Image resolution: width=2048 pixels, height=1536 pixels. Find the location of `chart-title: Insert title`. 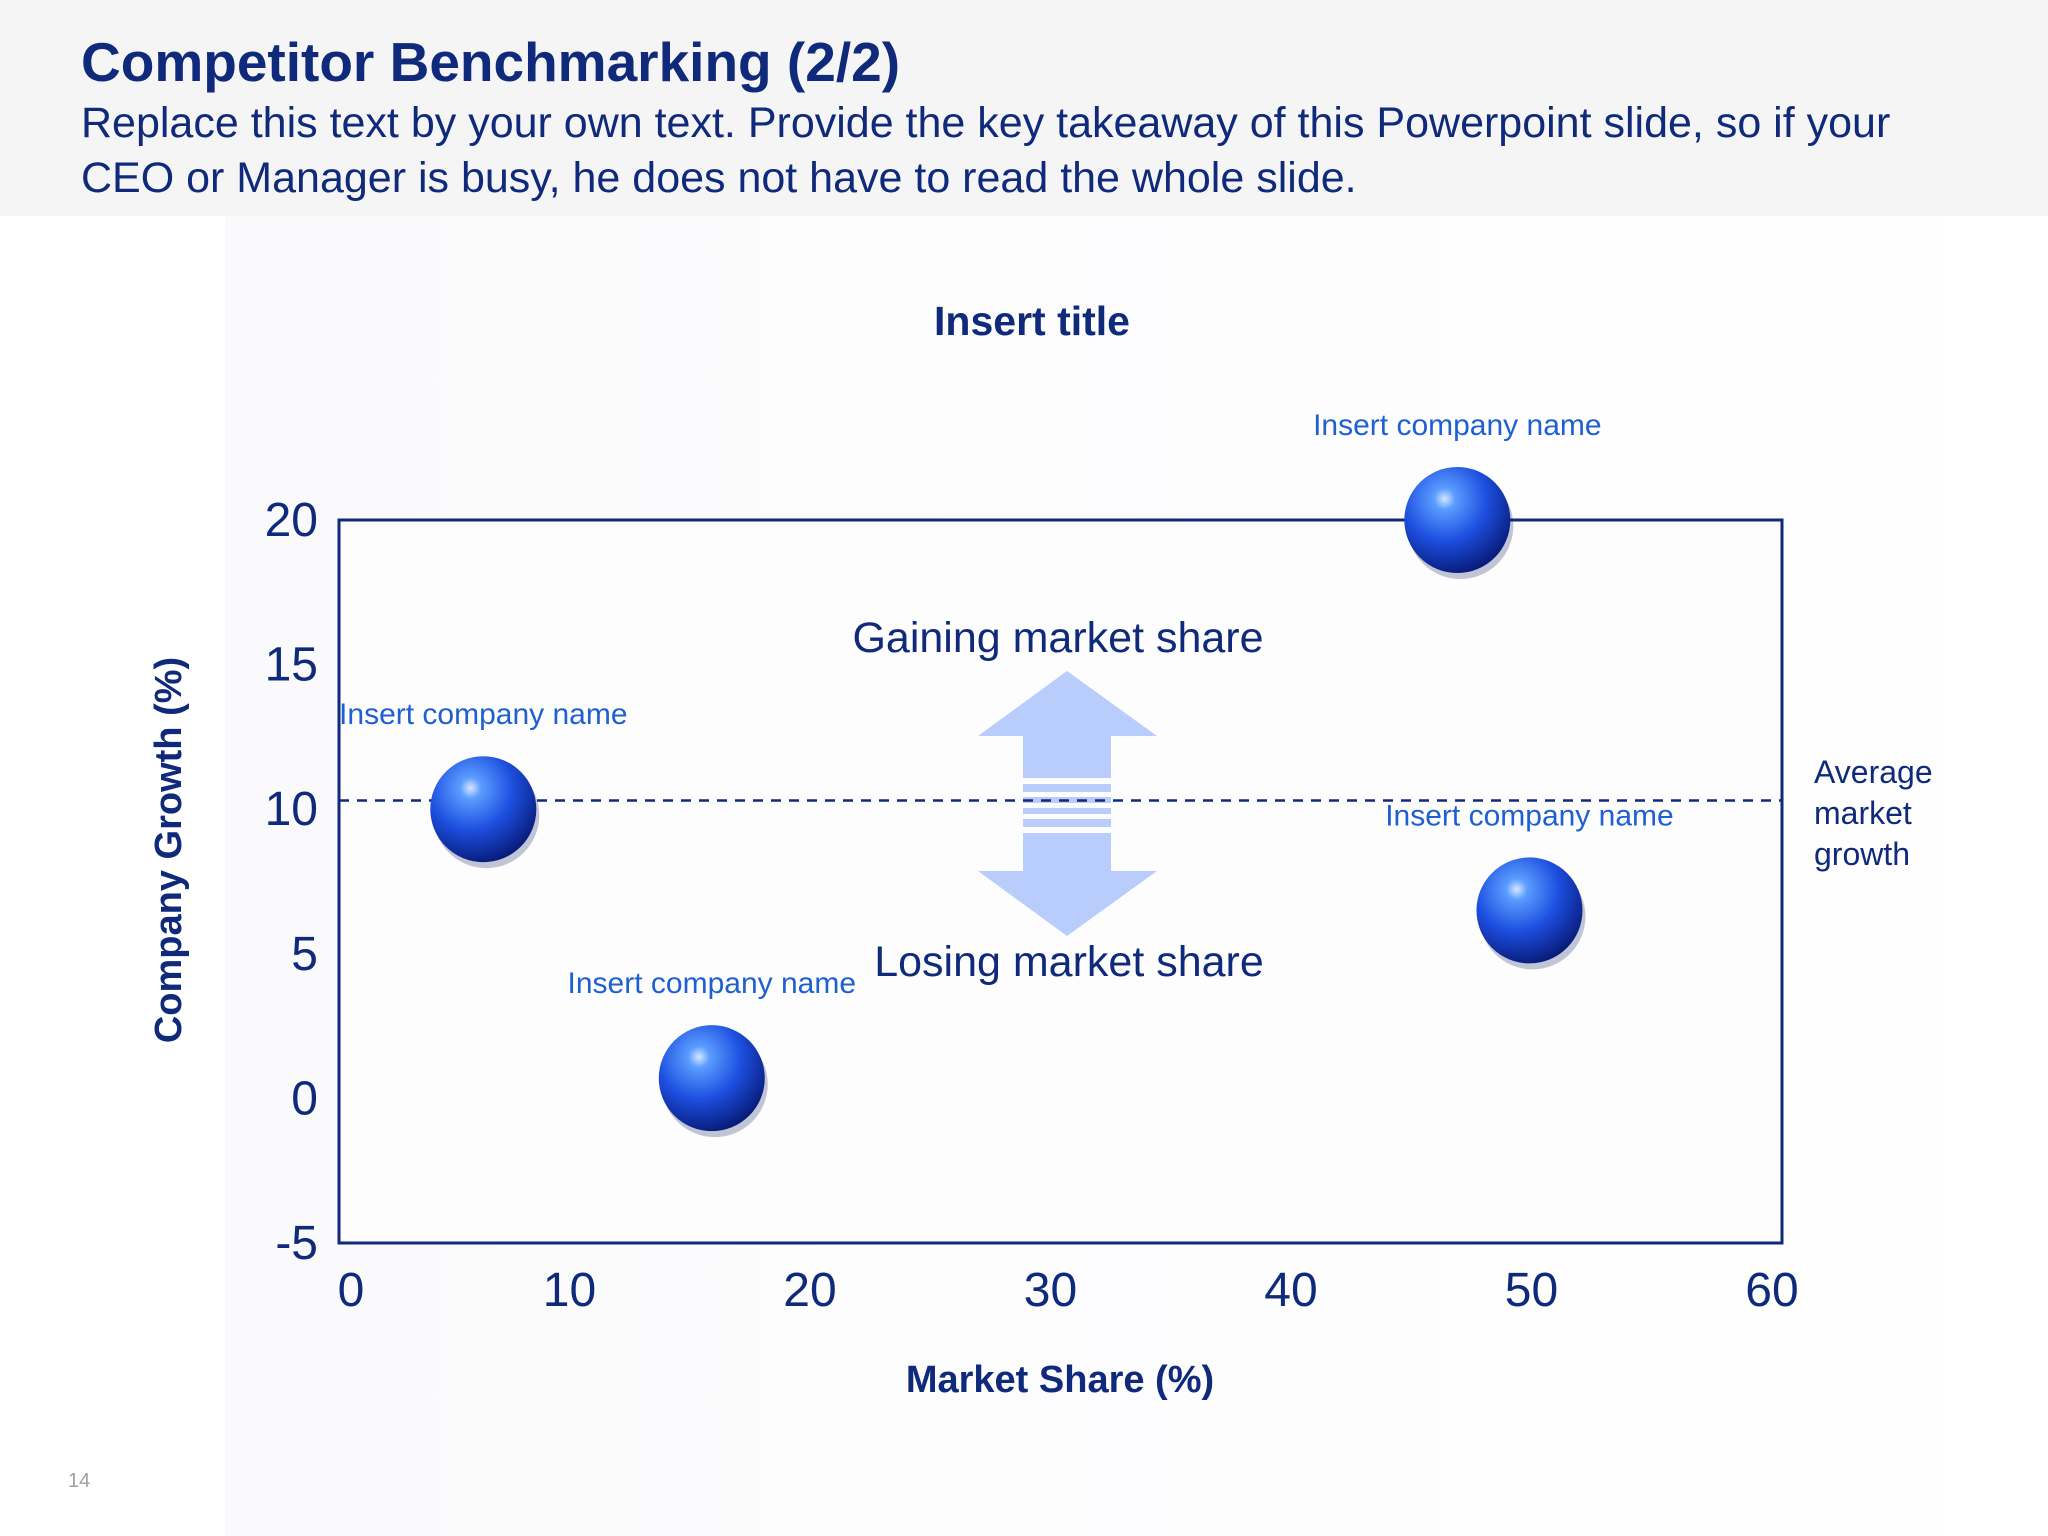

chart-title: Insert title is located at coordinates (1032, 321).